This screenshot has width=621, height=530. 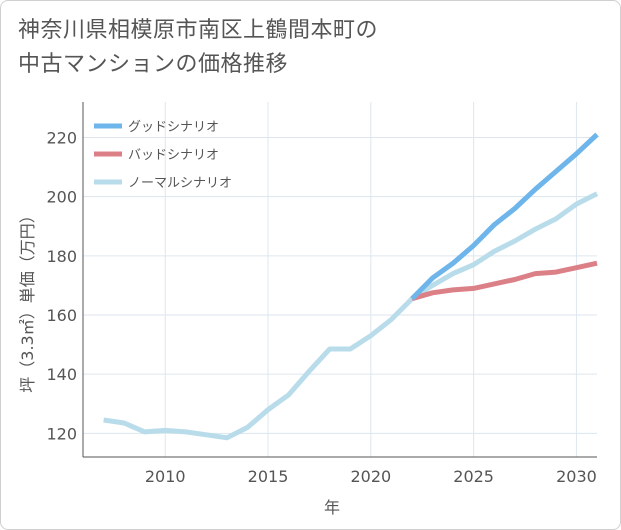 I want to click on series-line-good, so click(x=504, y=216).